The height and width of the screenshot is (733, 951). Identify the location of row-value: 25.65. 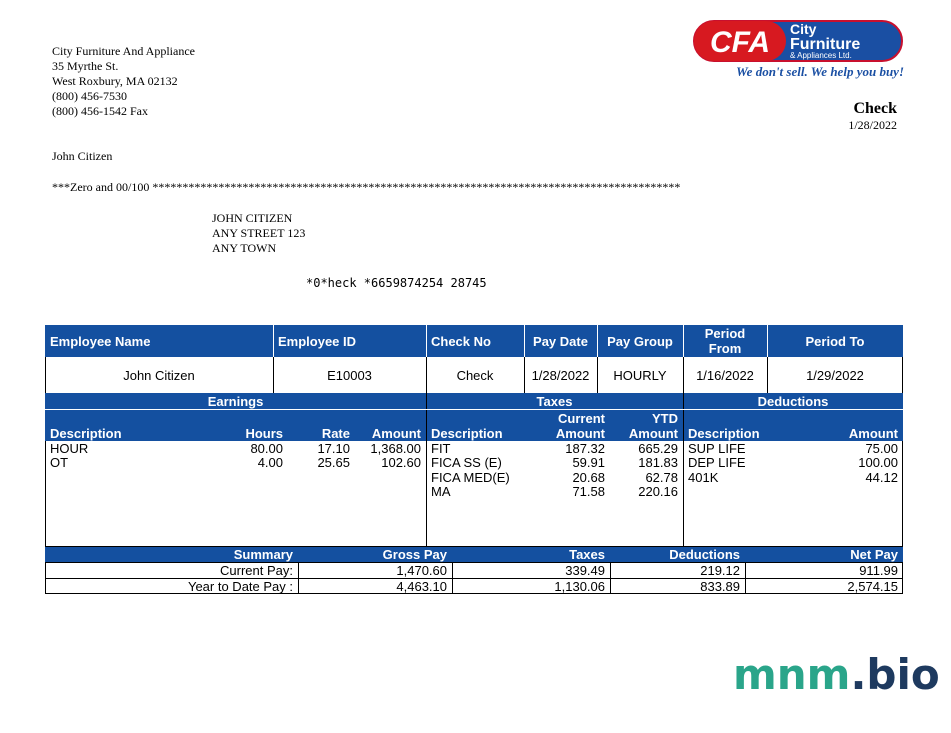
(333, 463).